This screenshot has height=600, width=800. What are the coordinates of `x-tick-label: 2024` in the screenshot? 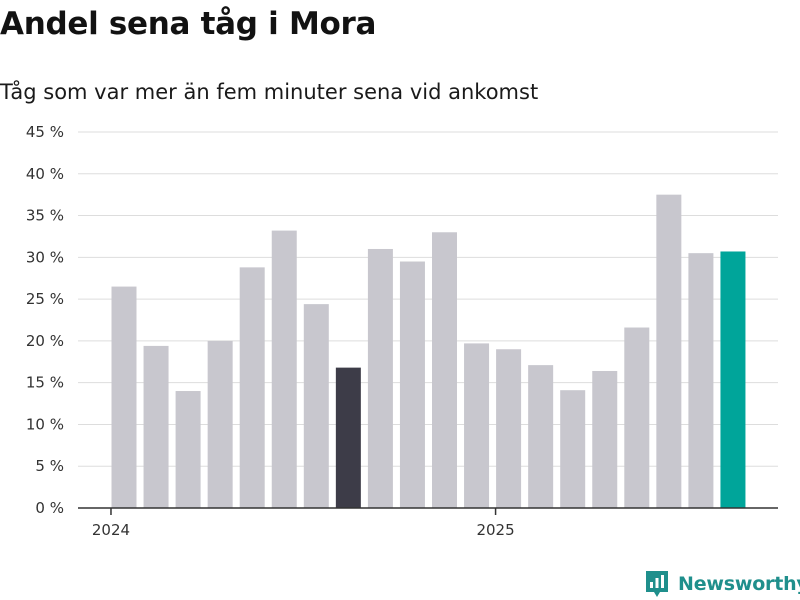 It's located at (111, 530).